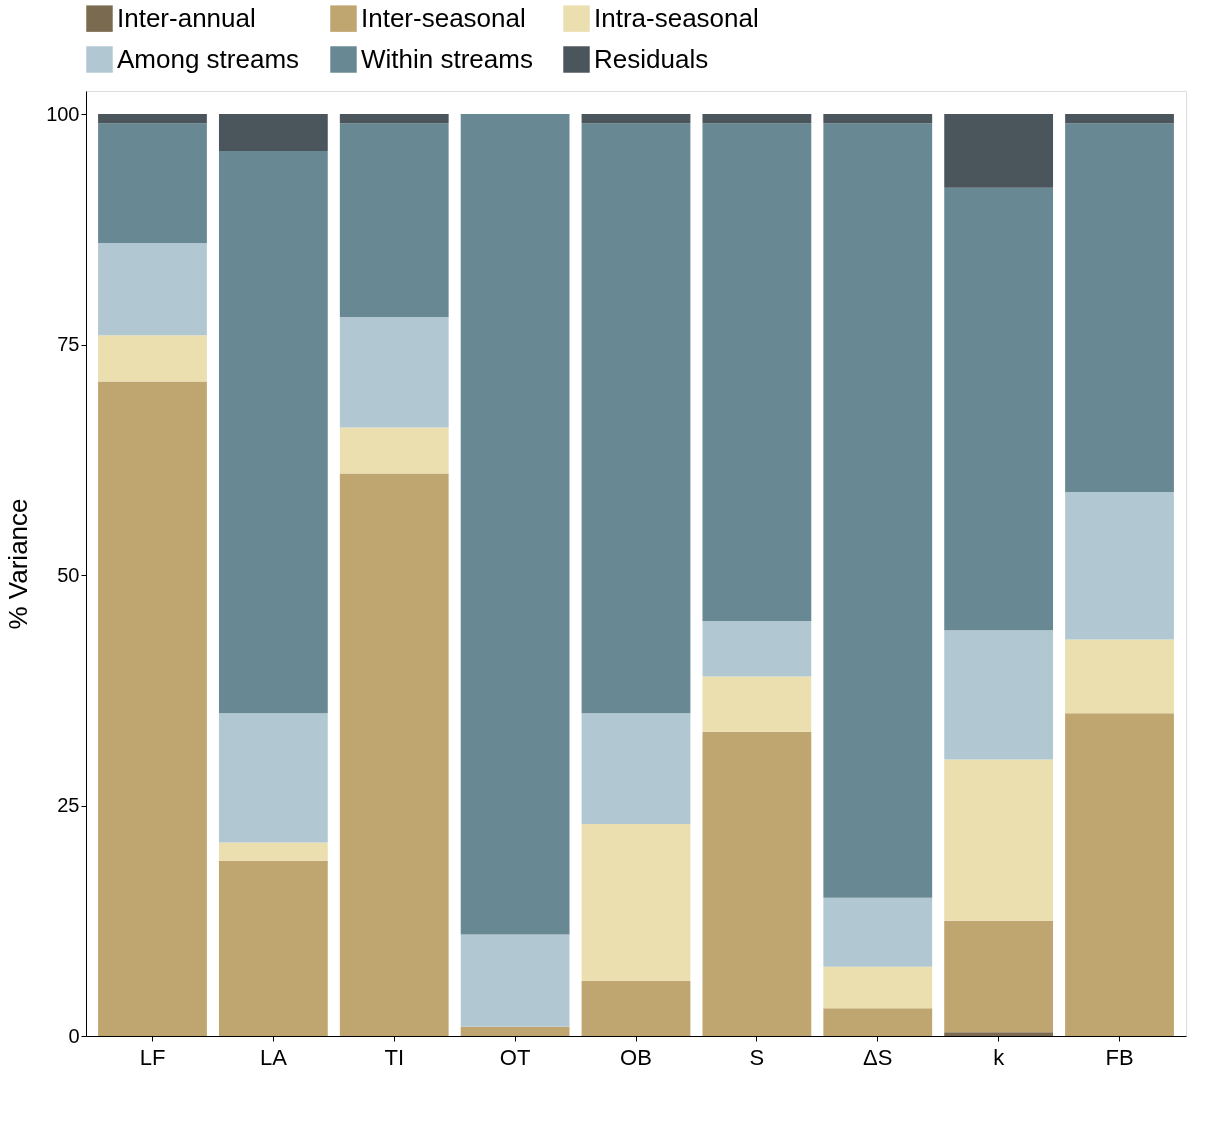 Image resolution: width=1225 pixels, height=1122 pixels. I want to click on x-tick-label: OT, so click(515, 1057).